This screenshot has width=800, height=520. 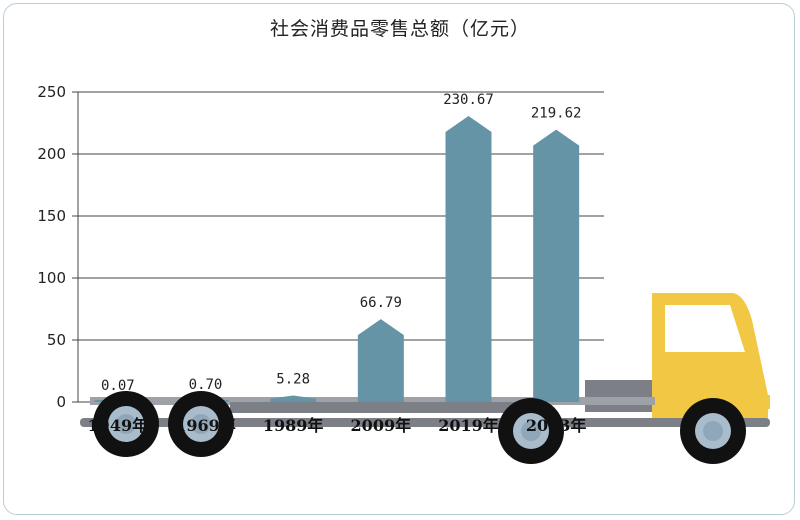 What do you see at coordinates (468, 100) in the screenshot?
I see `data-label: 230.67` at bounding box center [468, 100].